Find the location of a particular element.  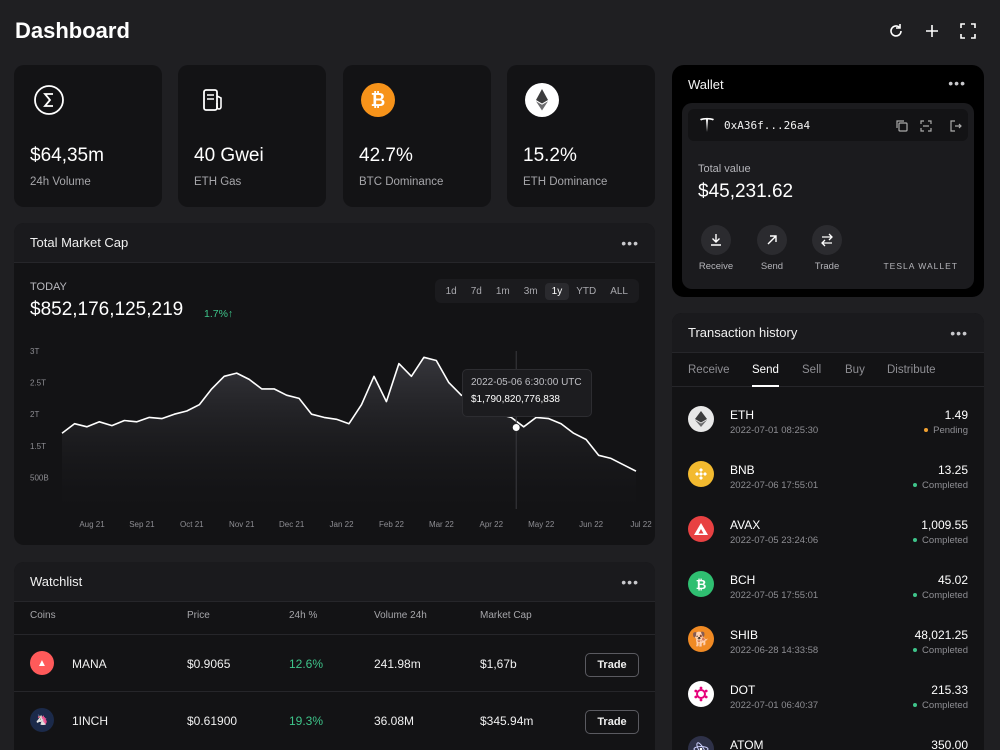

tx-amount: 13.25 is located at coordinates (952, 470).